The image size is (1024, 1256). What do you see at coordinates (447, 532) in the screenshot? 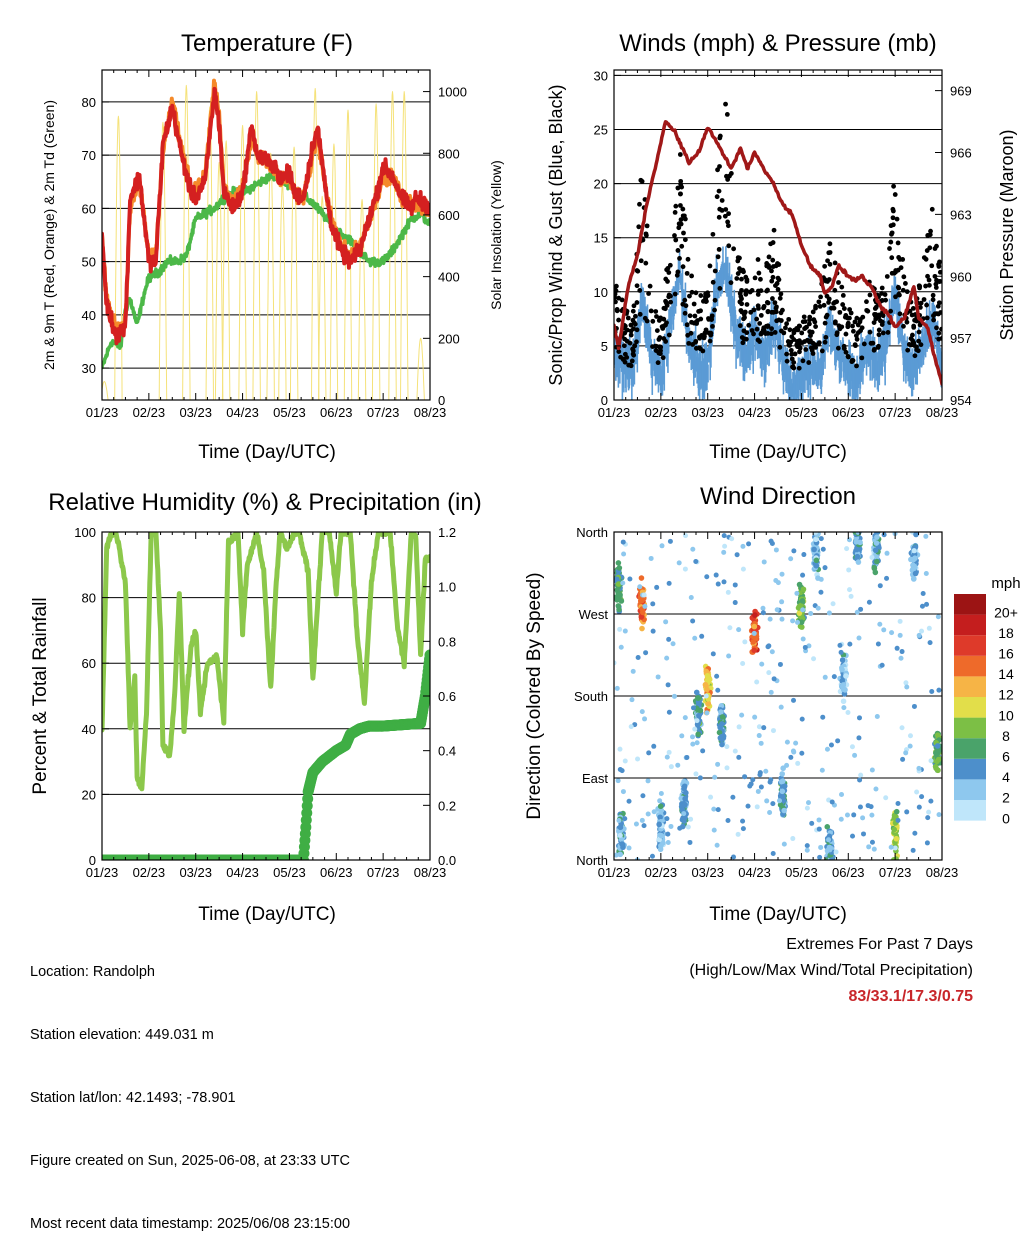
I see `y-right-tick-label: 1.2` at bounding box center [447, 532].